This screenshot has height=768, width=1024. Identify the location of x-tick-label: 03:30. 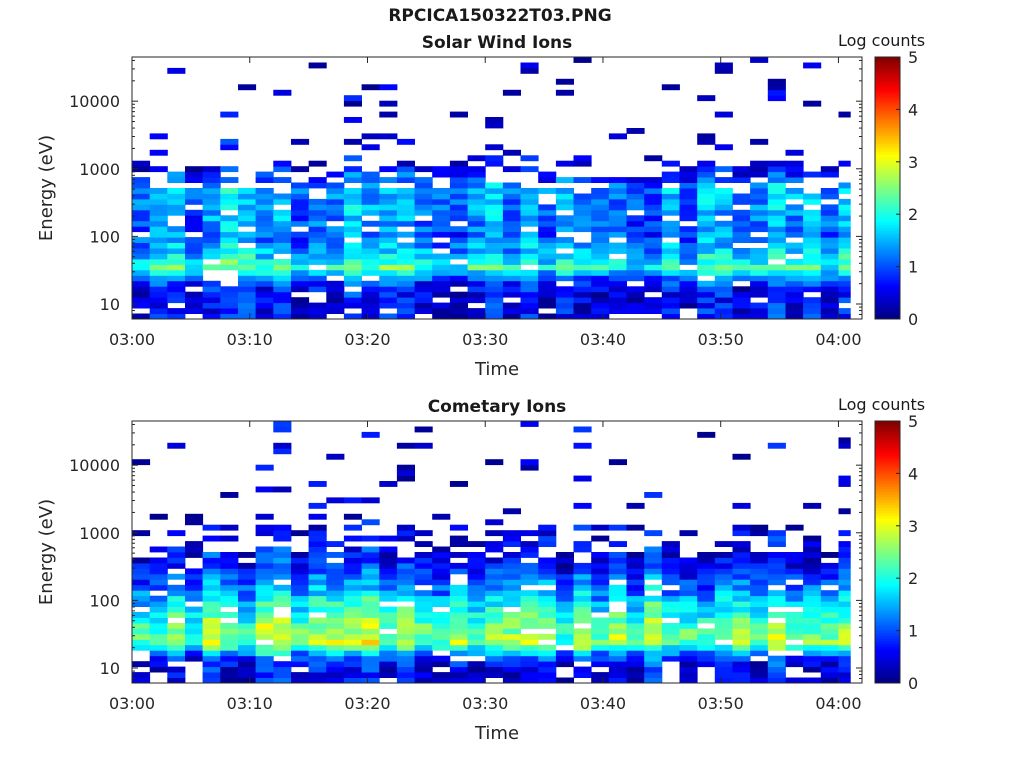
(485, 703).